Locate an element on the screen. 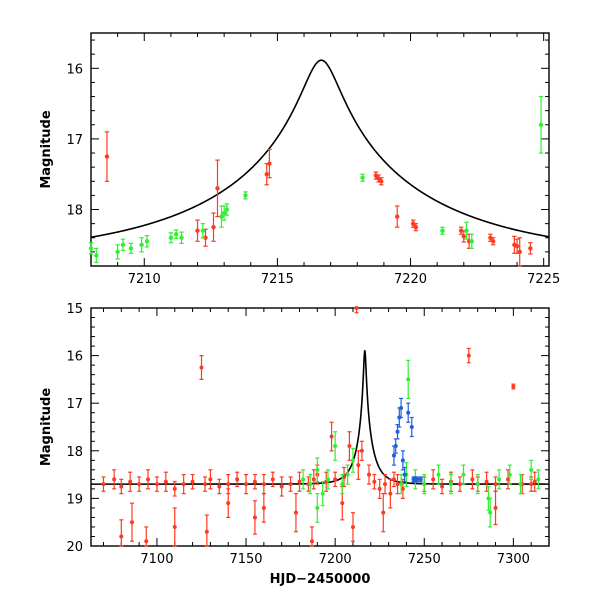  full-xtick-label: 7250 is located at coordinates (424, 559).